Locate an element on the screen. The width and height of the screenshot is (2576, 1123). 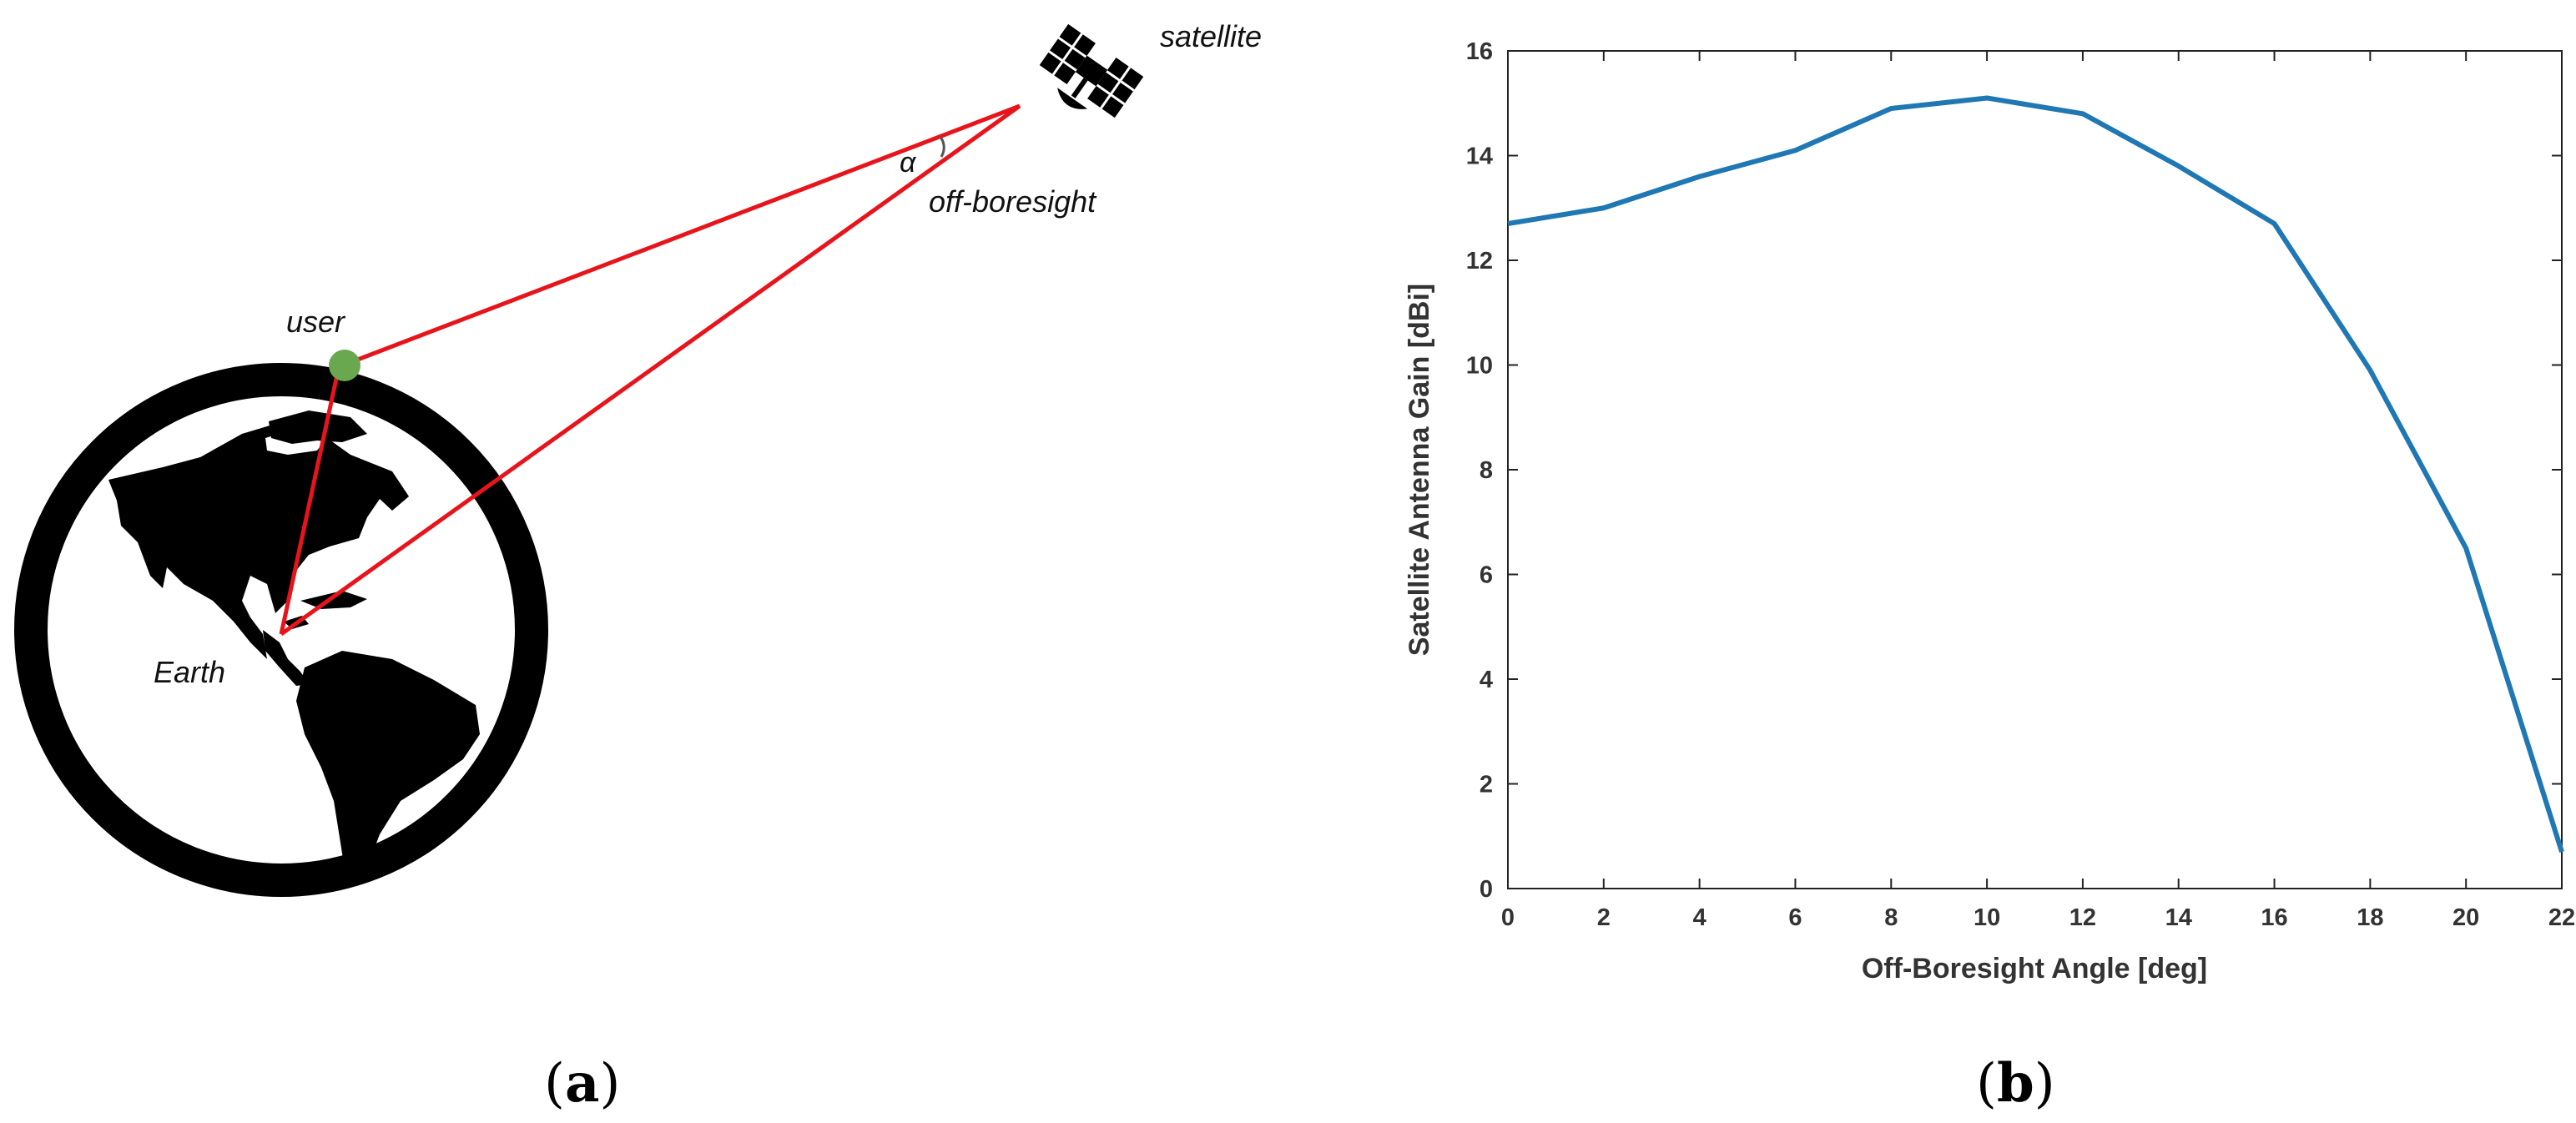
geometry-rays is located at coordinates (650, 370).